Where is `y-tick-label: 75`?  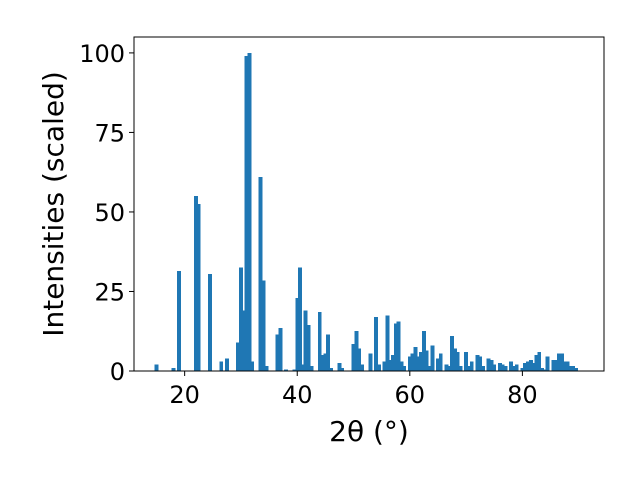 y-tick-label: 75 is located at coordinates (109, 133).